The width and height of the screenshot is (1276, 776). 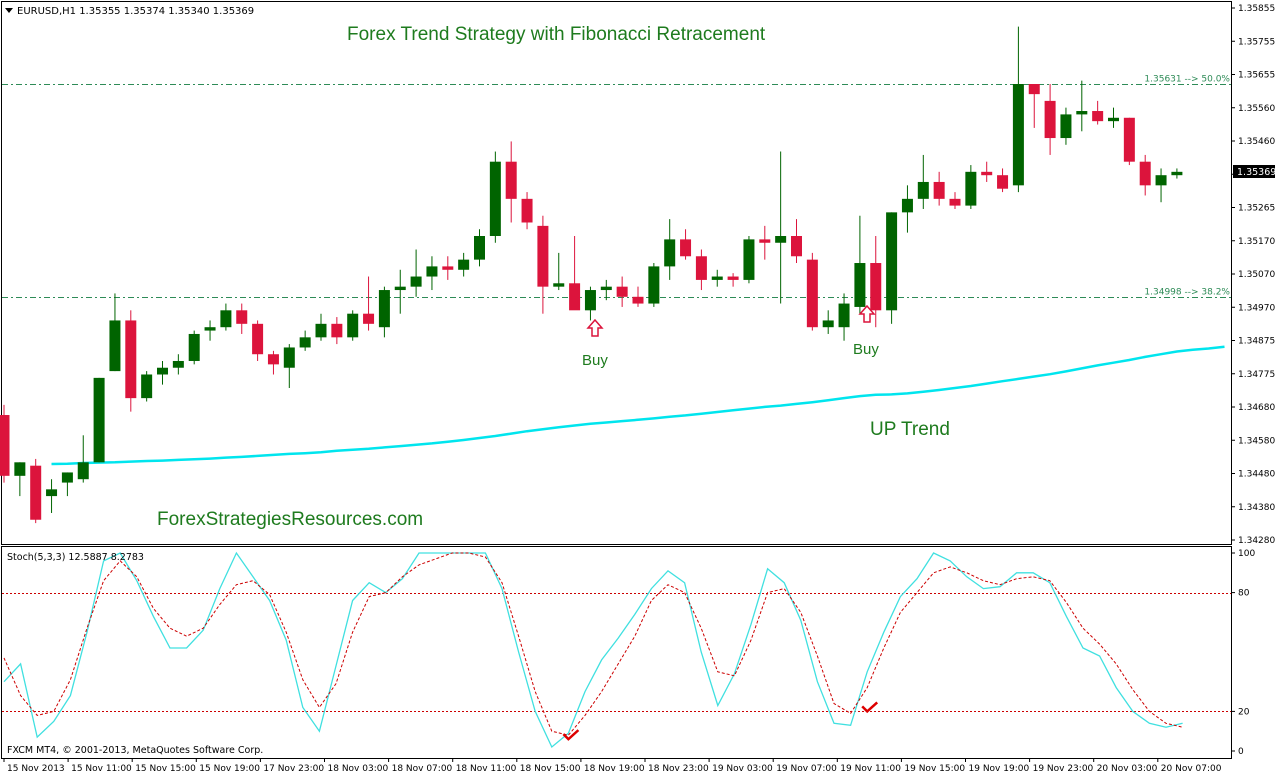 I want to click on current-price-value: 1.35369, so click(x=1256, y=172).